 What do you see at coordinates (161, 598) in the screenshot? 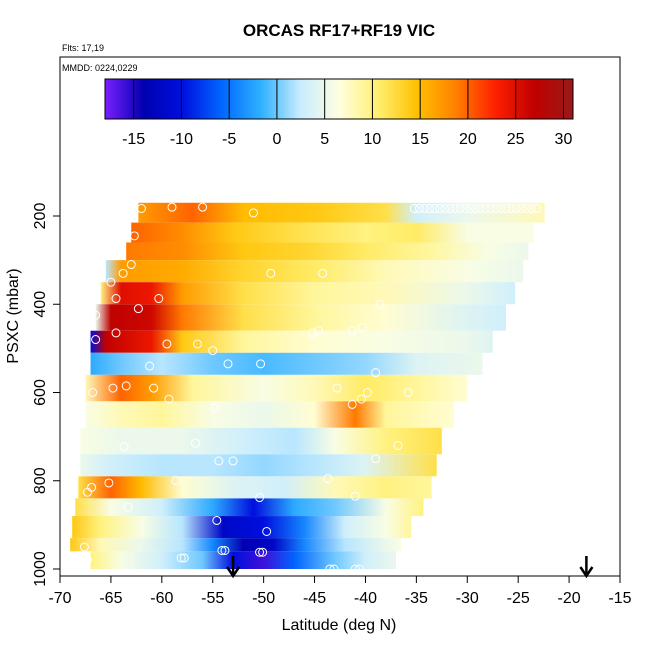
I see `x-tick-label: -60` at bounding box center [161, 598].